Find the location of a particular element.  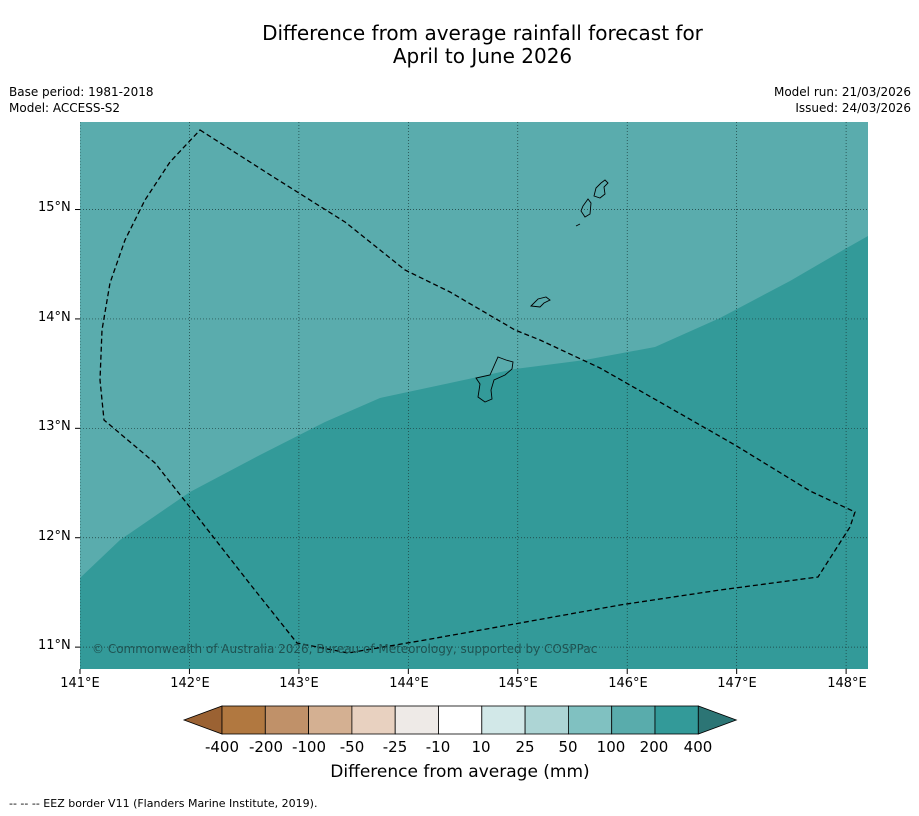

colorbar-tick-label: -100 is located at coordinates (309, 747).